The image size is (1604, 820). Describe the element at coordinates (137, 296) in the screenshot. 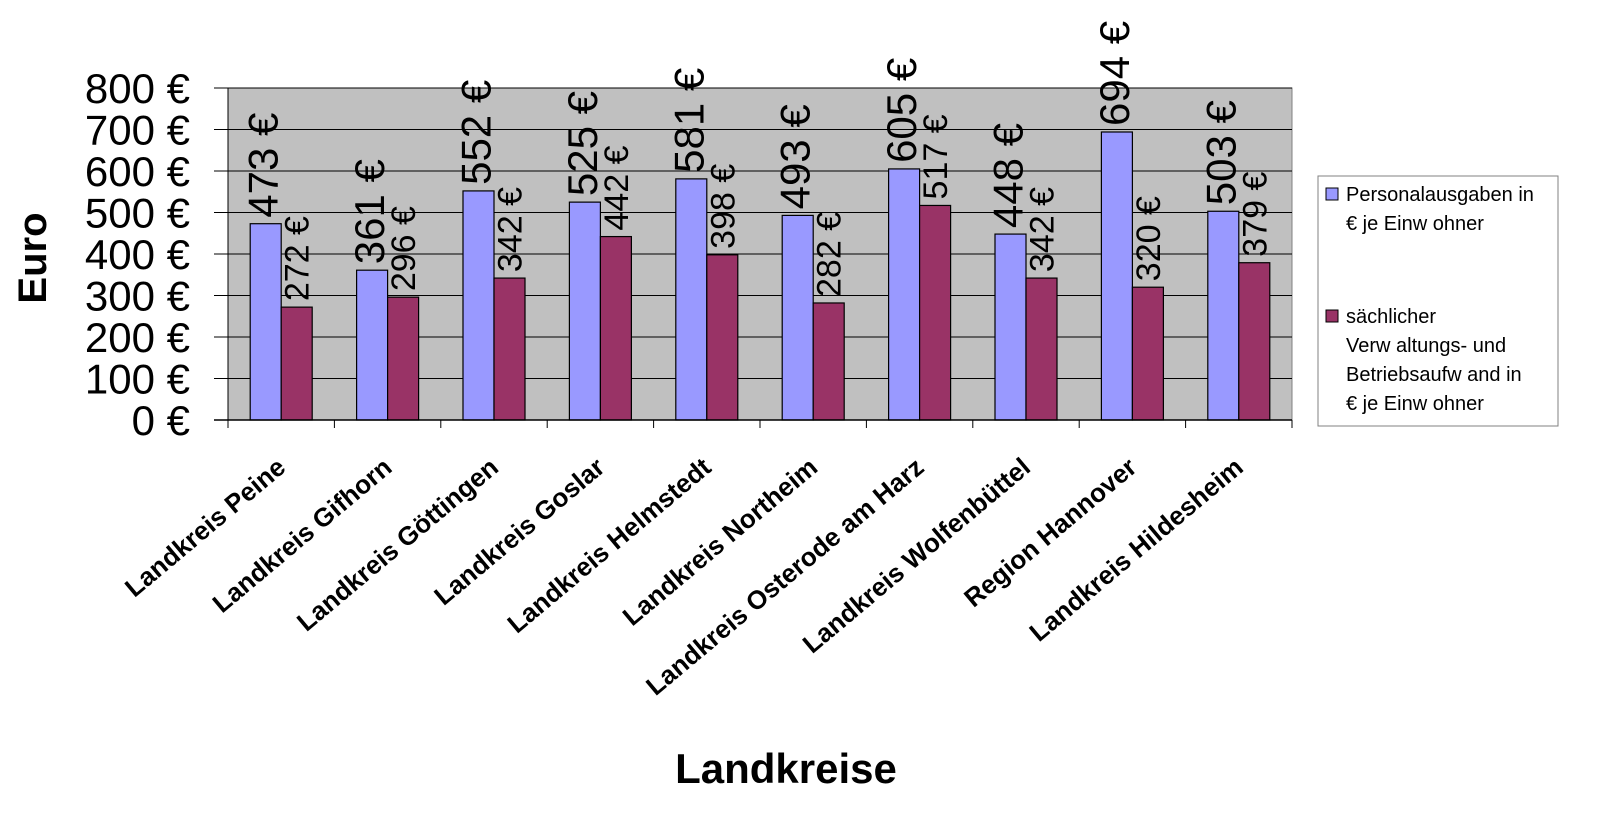

I see `y-tick-label: 300 €` at that location.